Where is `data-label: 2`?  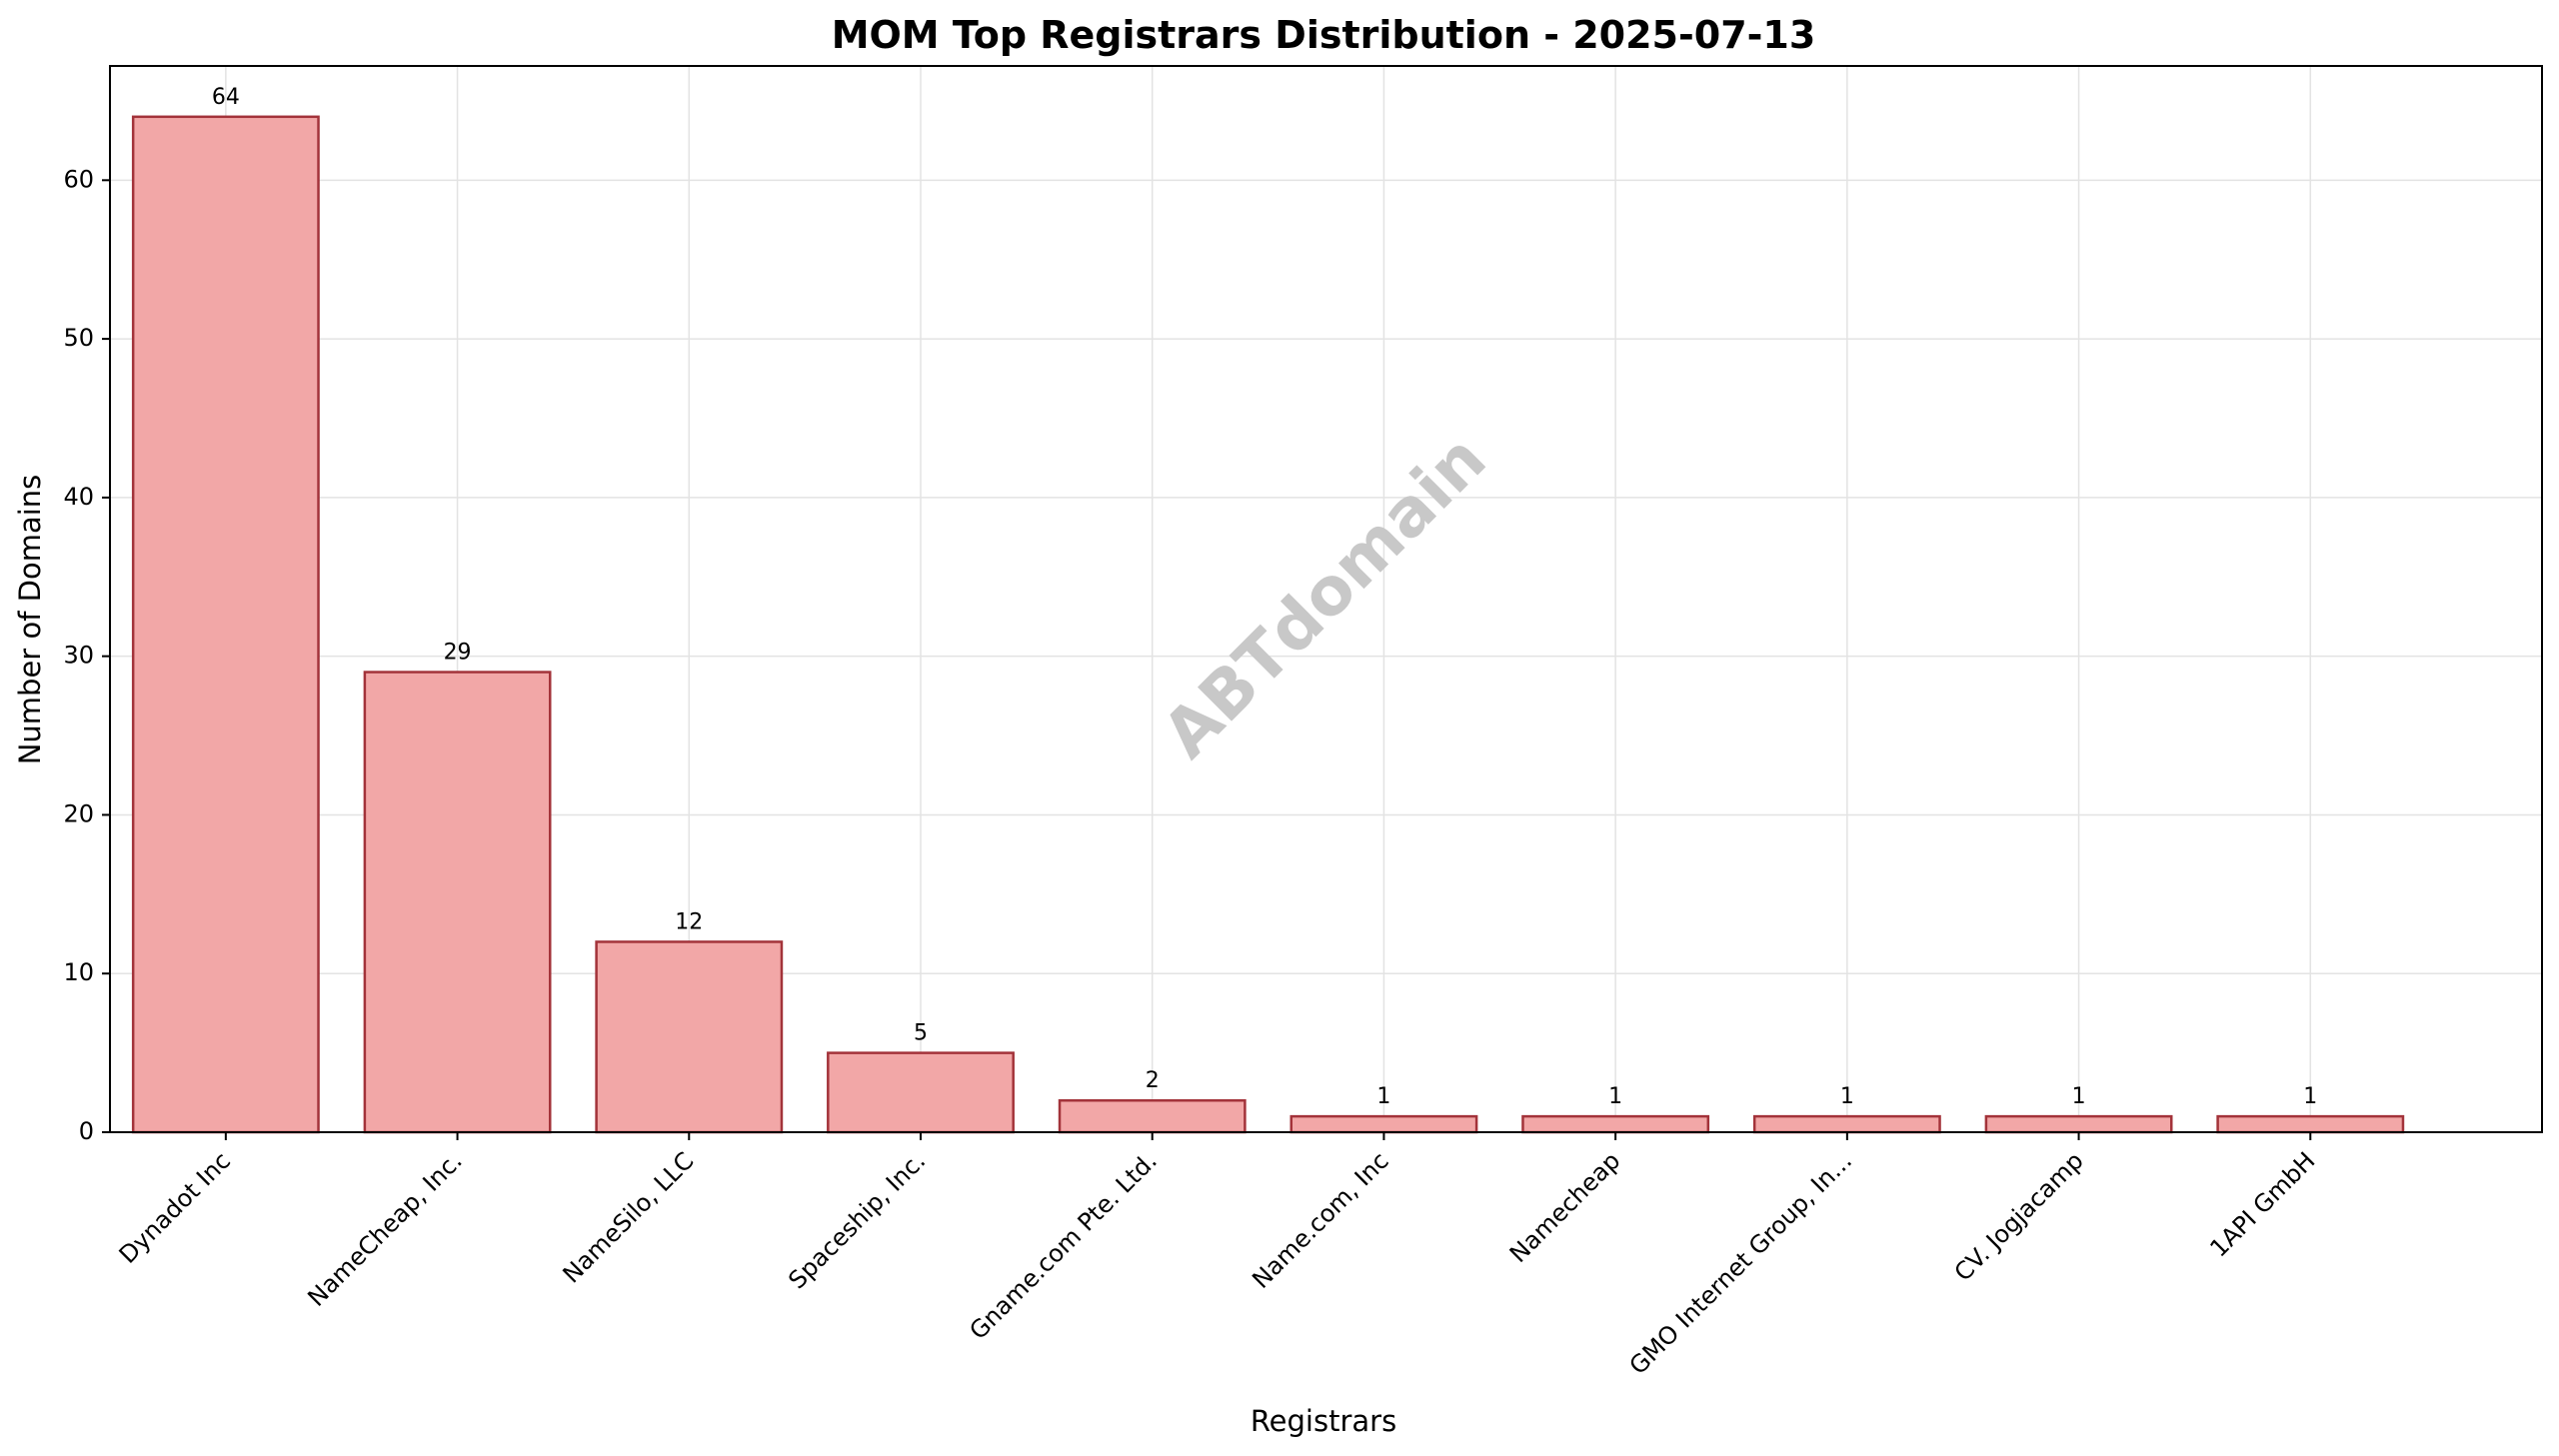
data-label: 2 is located at coordinates (1153, 1080).